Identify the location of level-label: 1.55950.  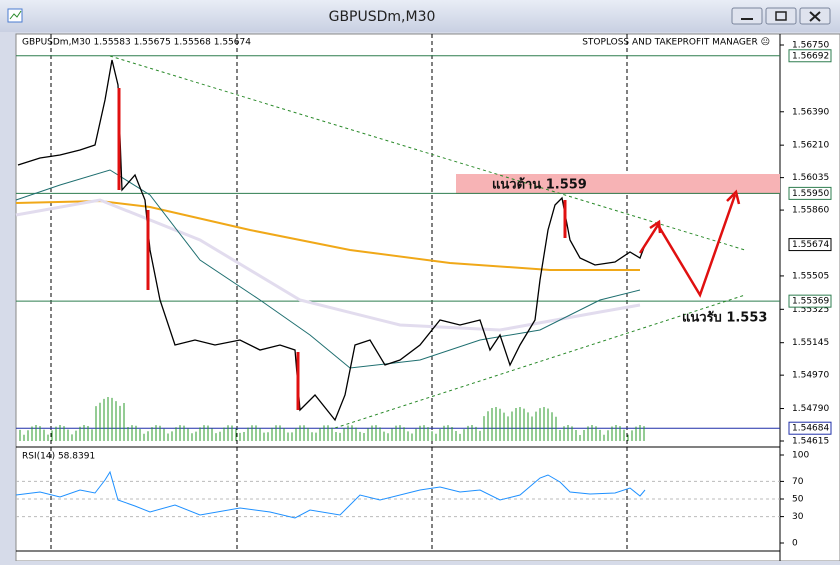
(810, 194).